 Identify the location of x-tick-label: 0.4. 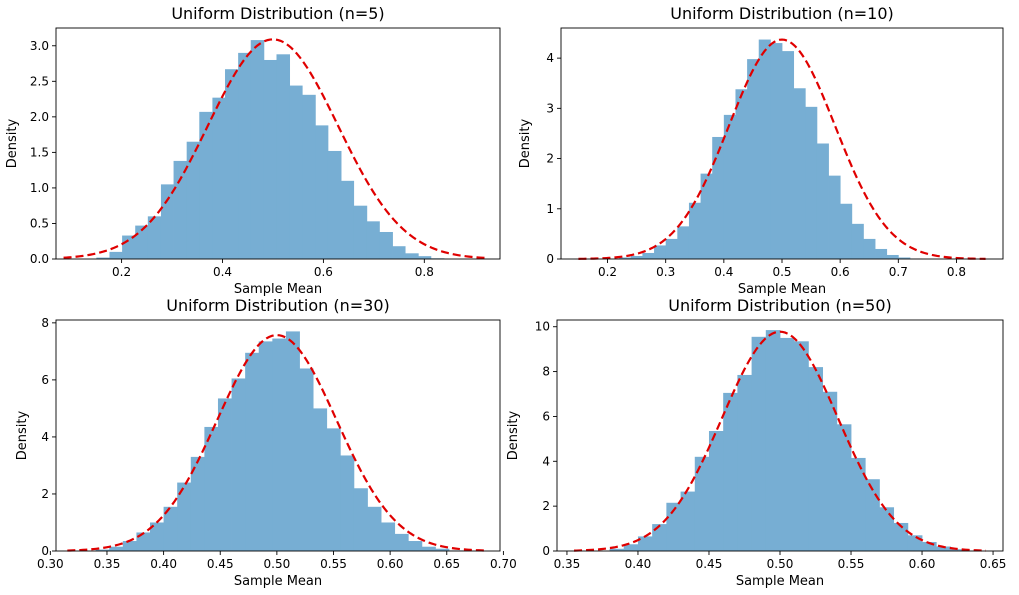
(723, 272).